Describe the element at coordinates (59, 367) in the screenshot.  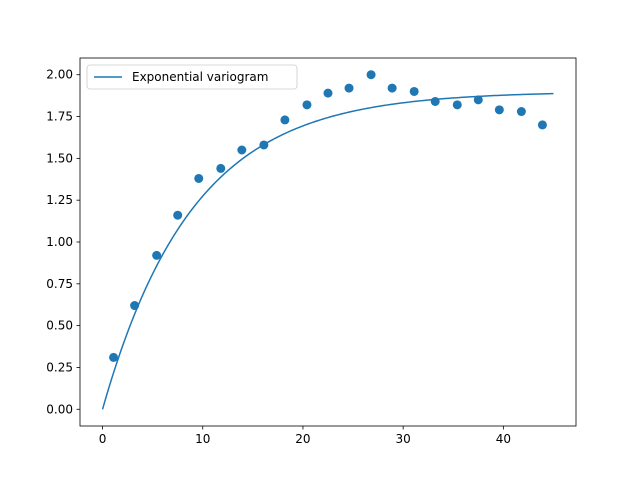
I see `y-tick-label: 0.25` at that location.